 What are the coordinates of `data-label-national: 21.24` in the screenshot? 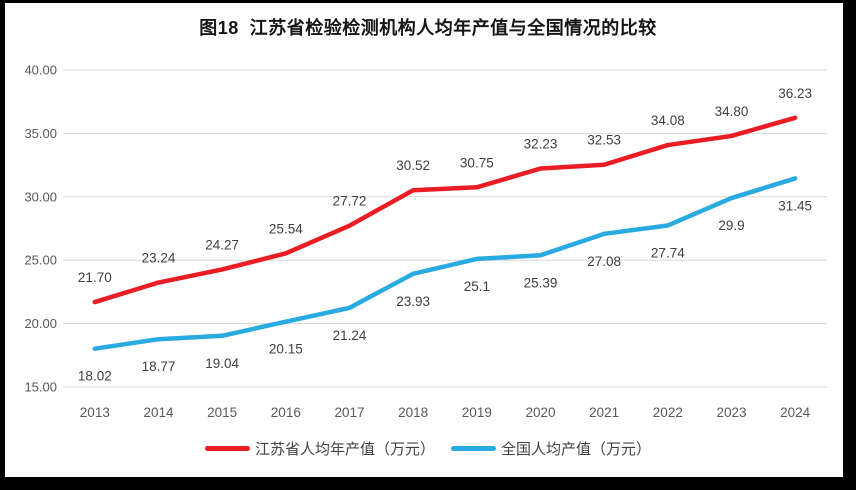 It's located at (350, 335).